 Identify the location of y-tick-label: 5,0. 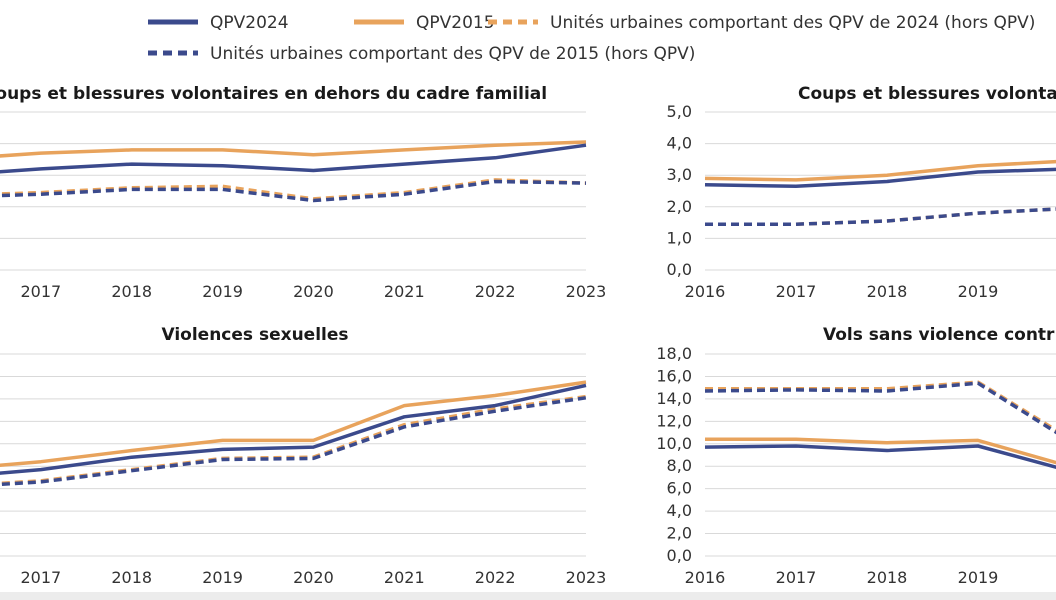
(679, 111).